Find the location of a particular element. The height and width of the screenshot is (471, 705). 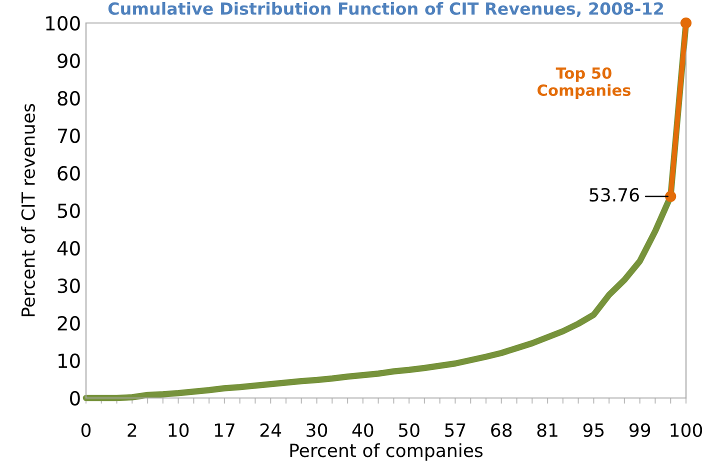

y-tick-label: 100 is located at coordinates (63, 23).